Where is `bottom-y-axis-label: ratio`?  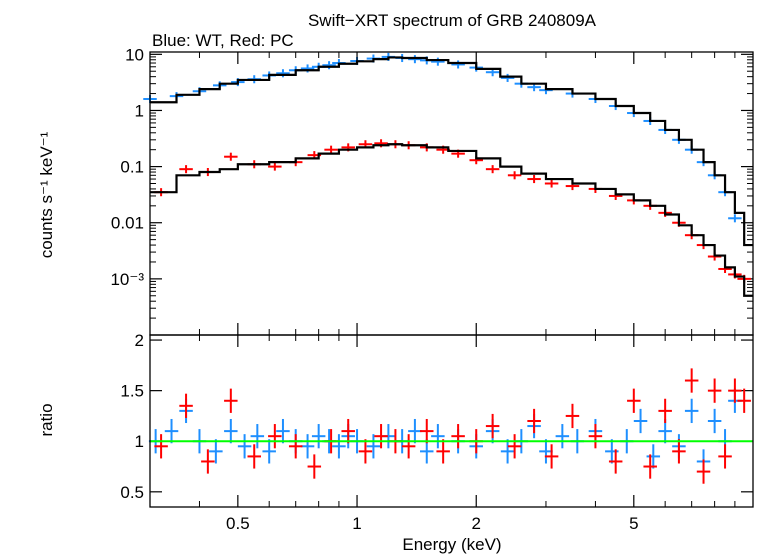 bottom-y-axis-label: ratio is located at coordinates (46, 419).